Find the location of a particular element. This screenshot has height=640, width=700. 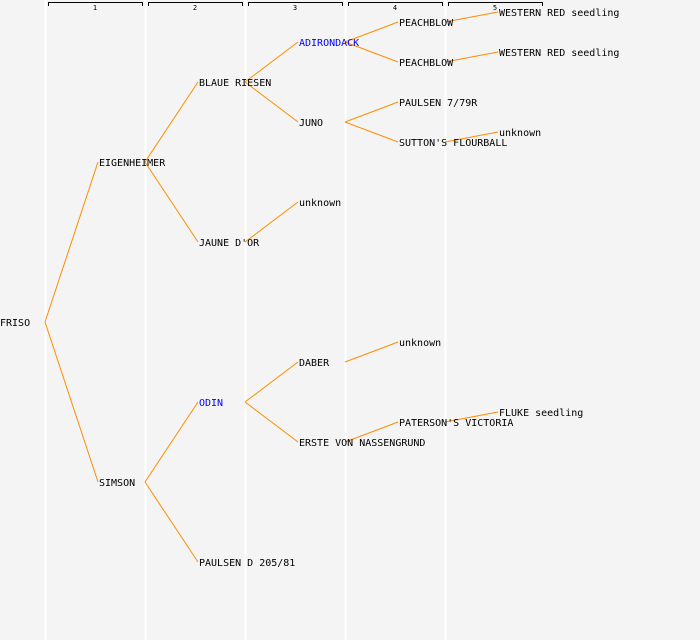

pedigree-node: JUNO is located at coordinates (311, 123).